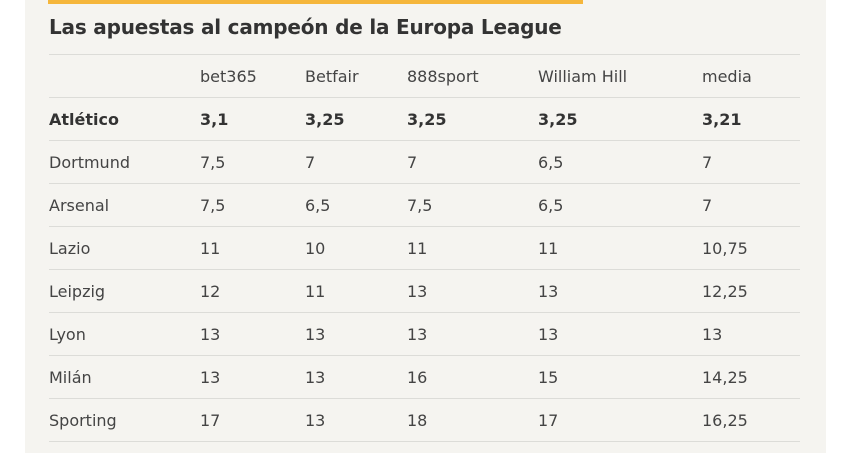  What do you see at coordinates (210, 291) in the screenshot?
I see `odds-cell: 12` at bounding box center [210, 291].